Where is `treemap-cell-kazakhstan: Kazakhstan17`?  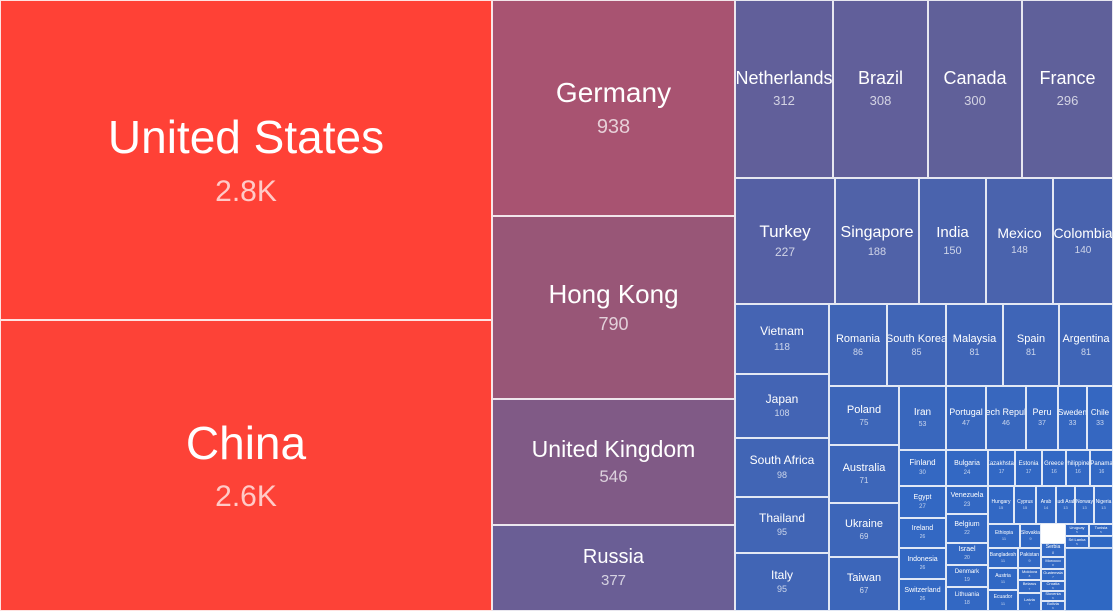
treemap-cell-kazakhstan: Kazakhstan17 is located at coordinates (1001, 468).